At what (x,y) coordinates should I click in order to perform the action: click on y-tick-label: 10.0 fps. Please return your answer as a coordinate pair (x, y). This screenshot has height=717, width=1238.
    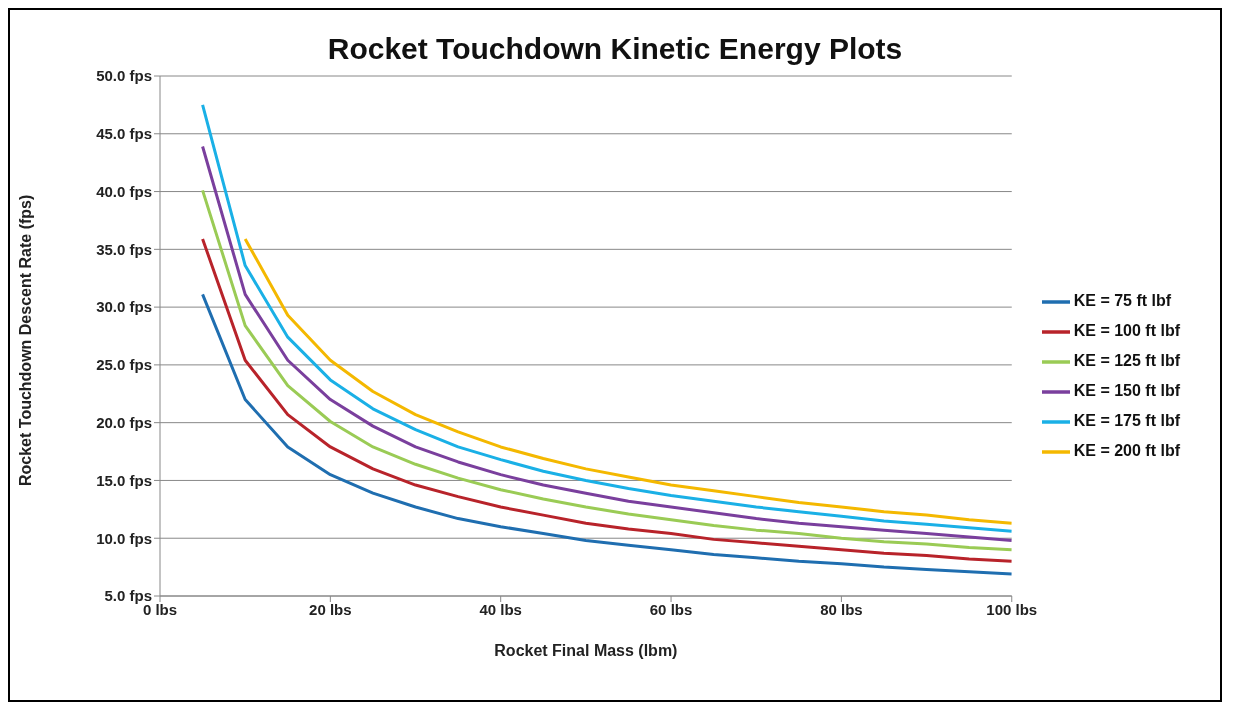
    Looking at the image, I should click on (124, 538).